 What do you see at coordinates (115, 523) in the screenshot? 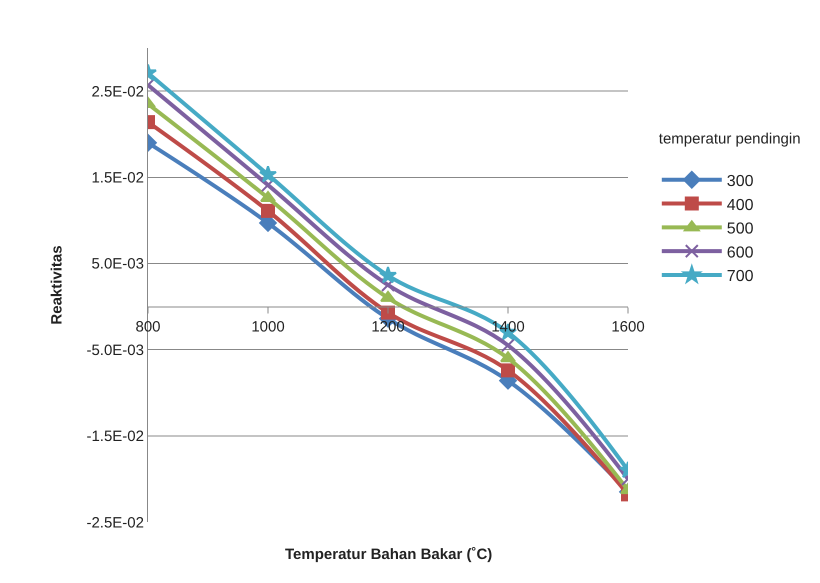
I see `y-tick-label: -2.5E-02` at bounding box center [115, 523].